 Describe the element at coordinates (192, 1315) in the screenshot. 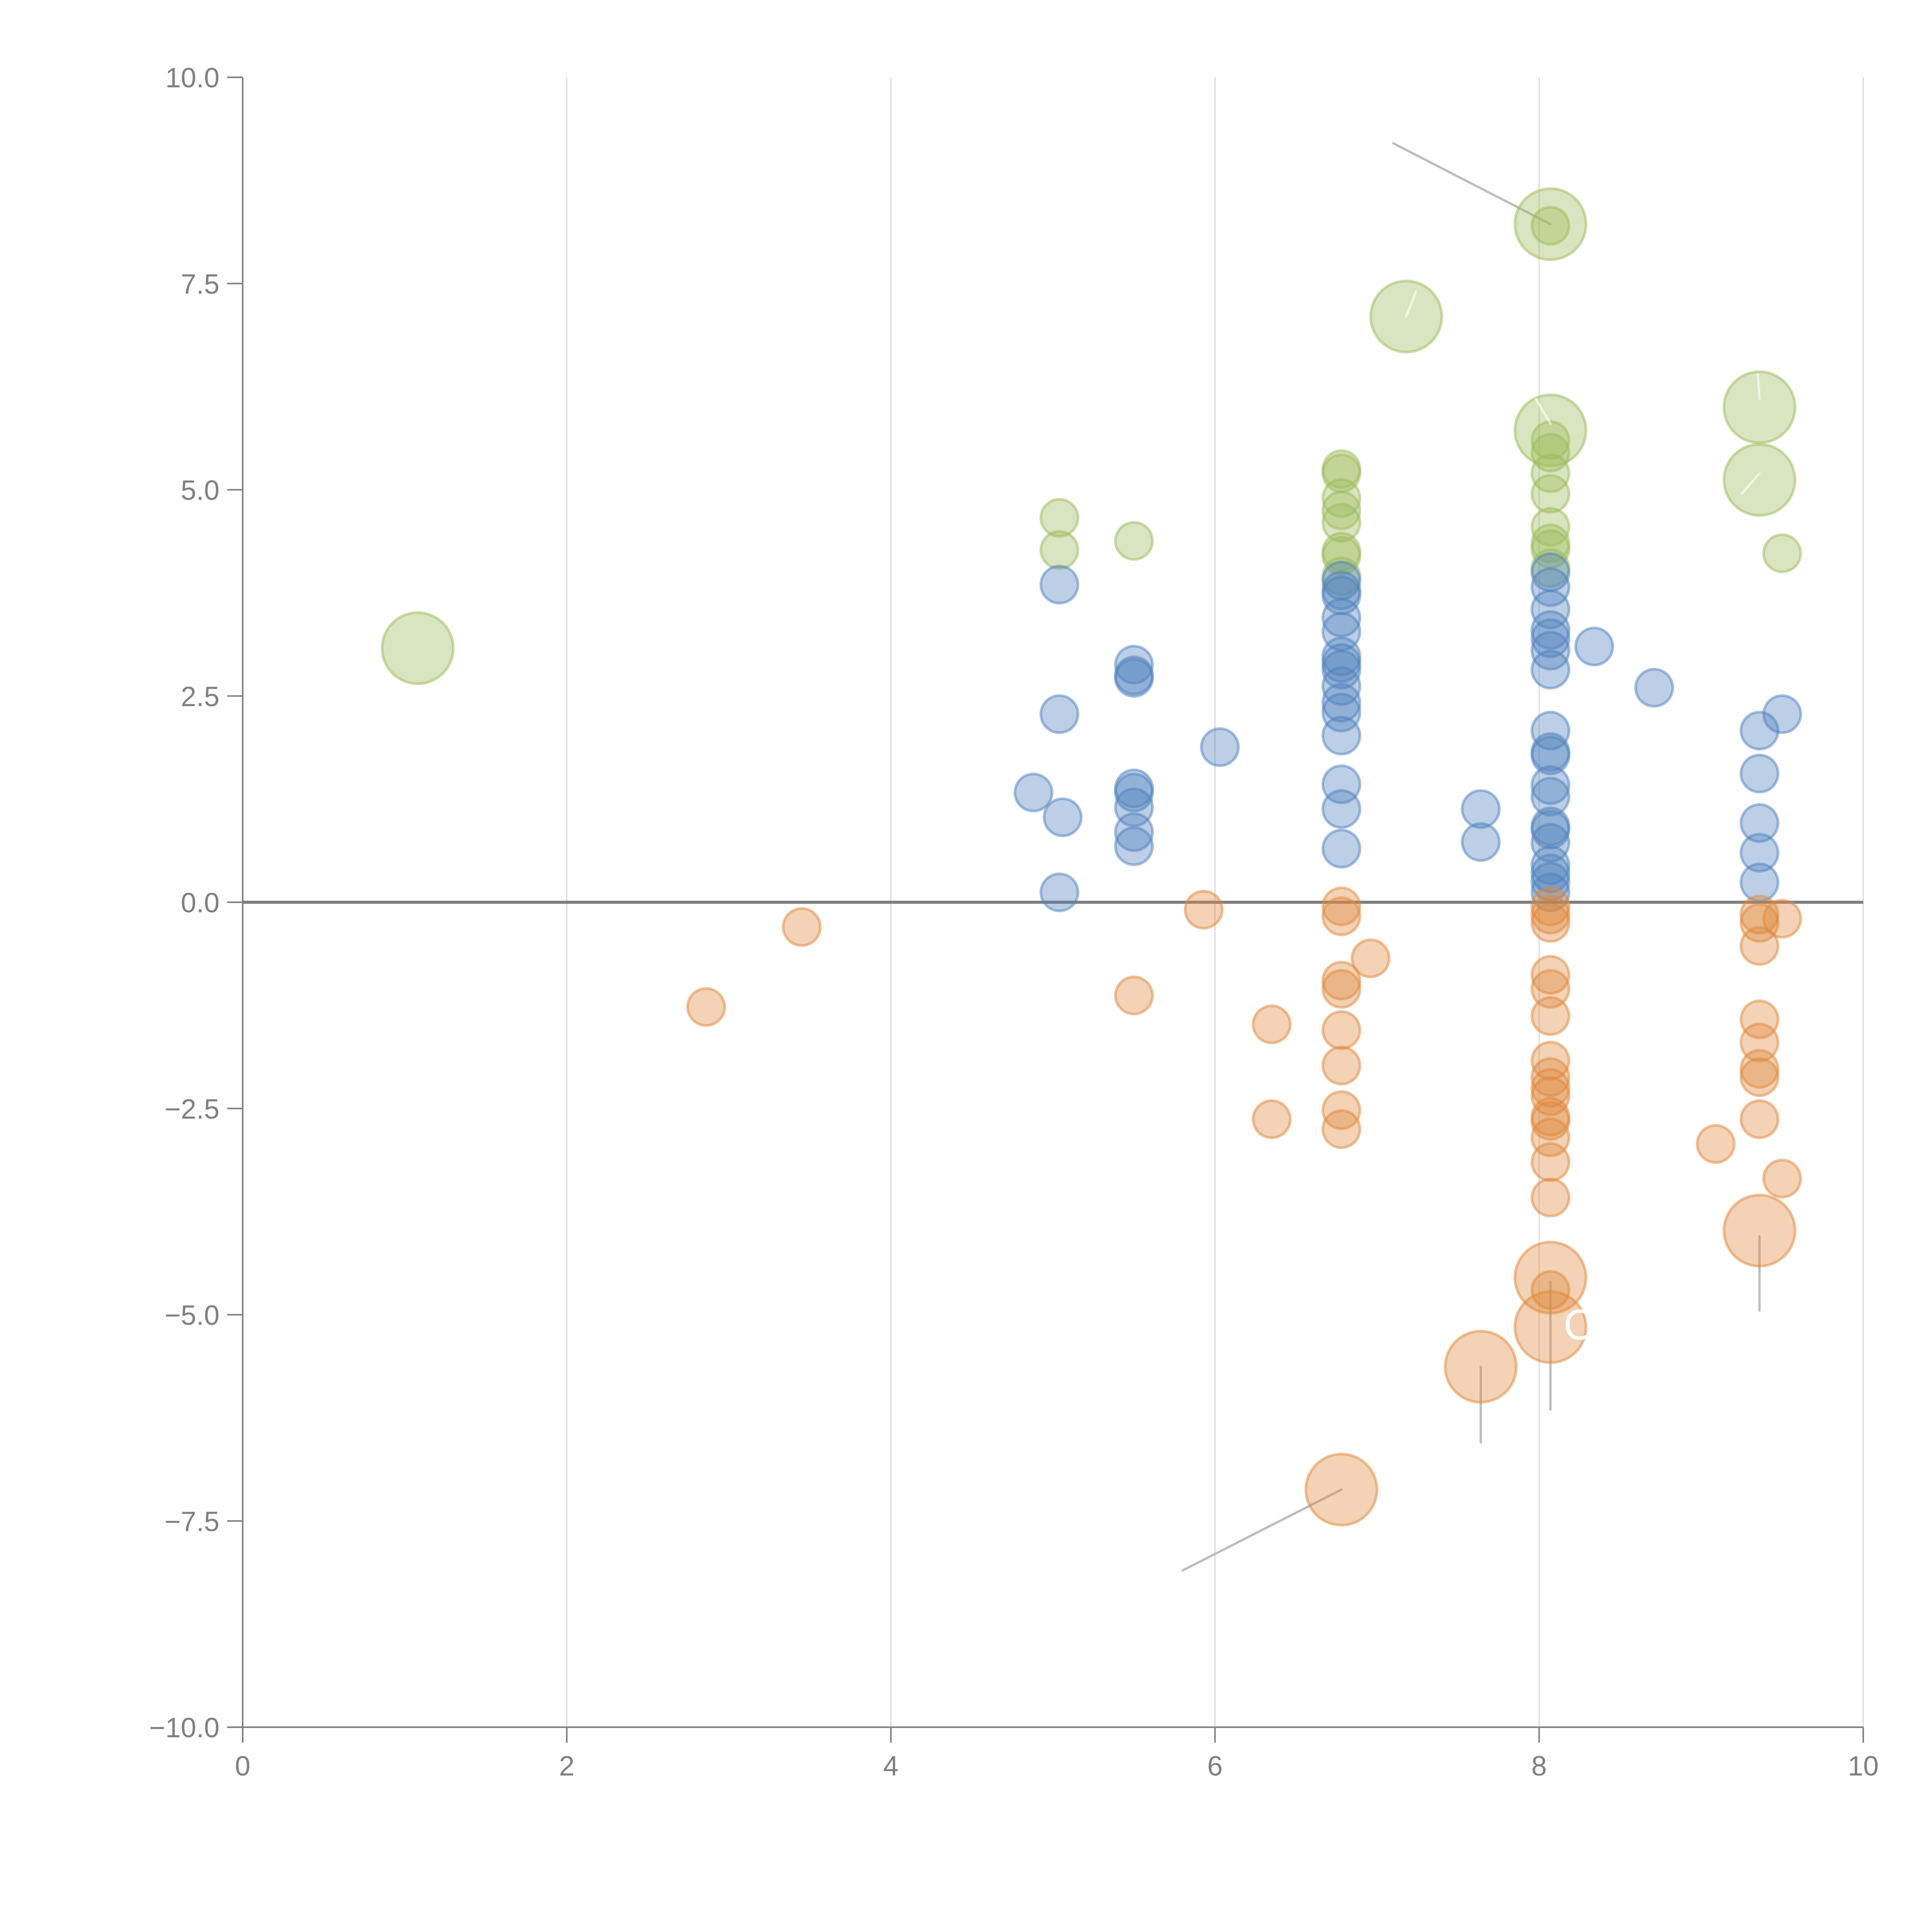

I see `y-tick-label: −5.0` at that location.